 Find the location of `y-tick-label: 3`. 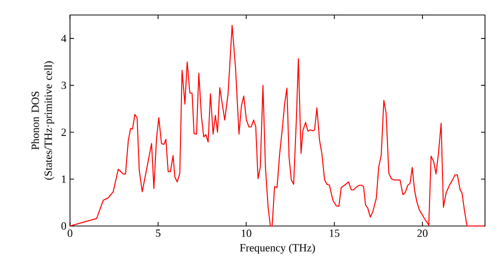

y-tick-label: 3 is located at coordinates (64, 86).